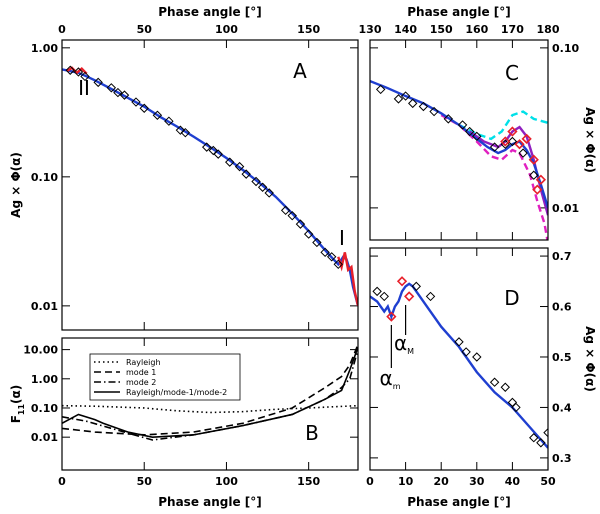  What do you see at coordinates (40, 350) in the screenshot?
I see `y-tick-label: 10.00` at bounding box center [40, 350].